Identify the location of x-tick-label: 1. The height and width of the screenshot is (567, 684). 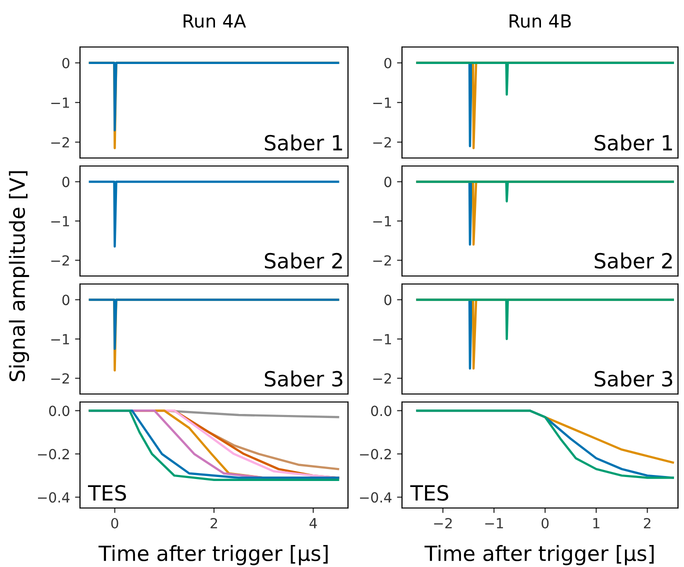
(596, 523).